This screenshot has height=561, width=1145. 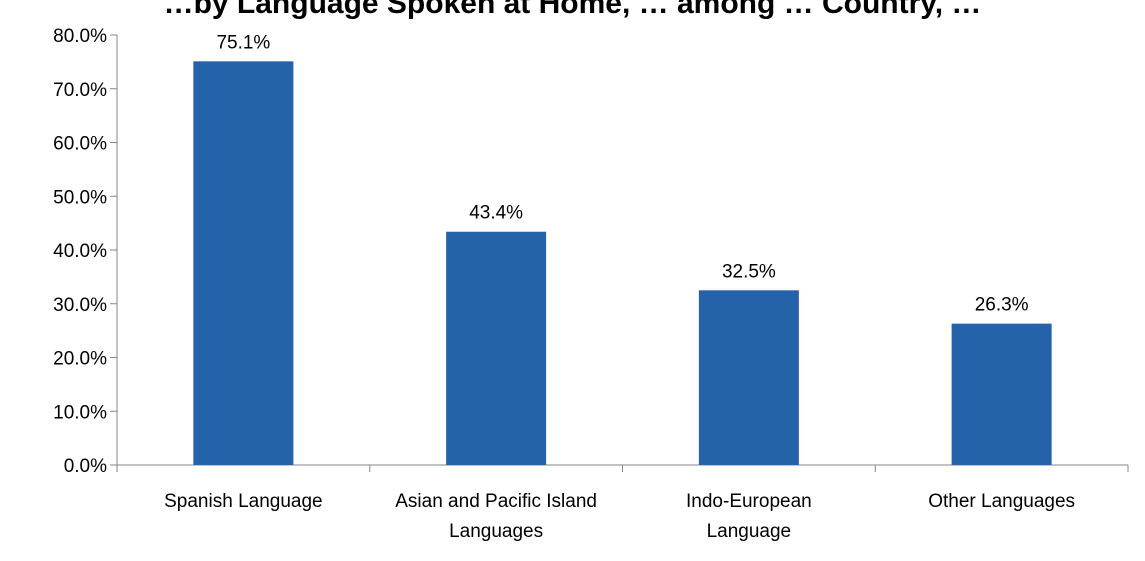 What do you see at coordinates (80, 90) in the screenshot?
I see `y-tick-label: 70.0%` at bounding box center [80, 90].